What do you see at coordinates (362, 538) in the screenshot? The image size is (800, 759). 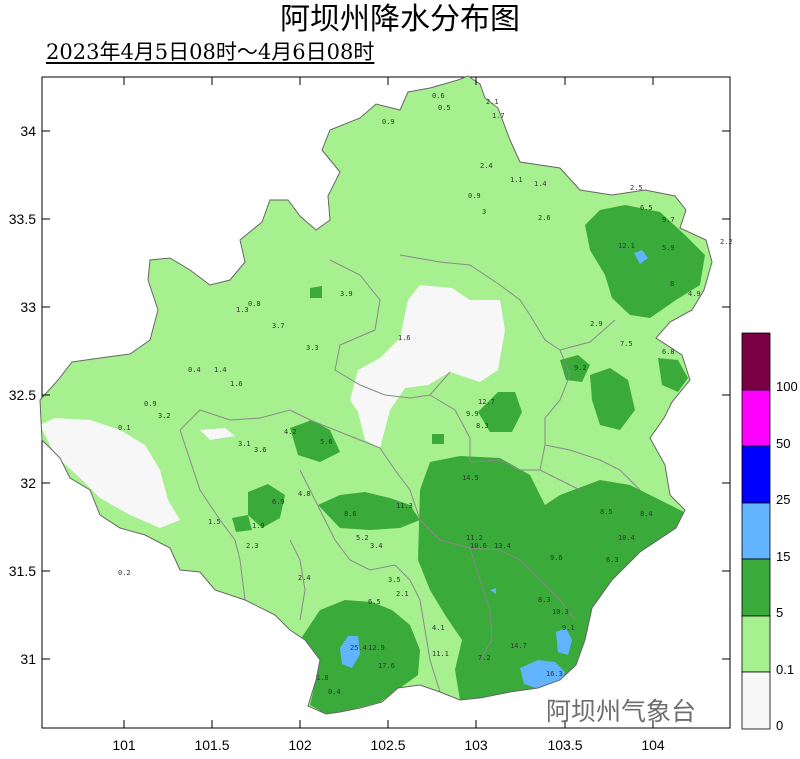 I see `station-value-label: 5.2` at bounding box center [362, 538].